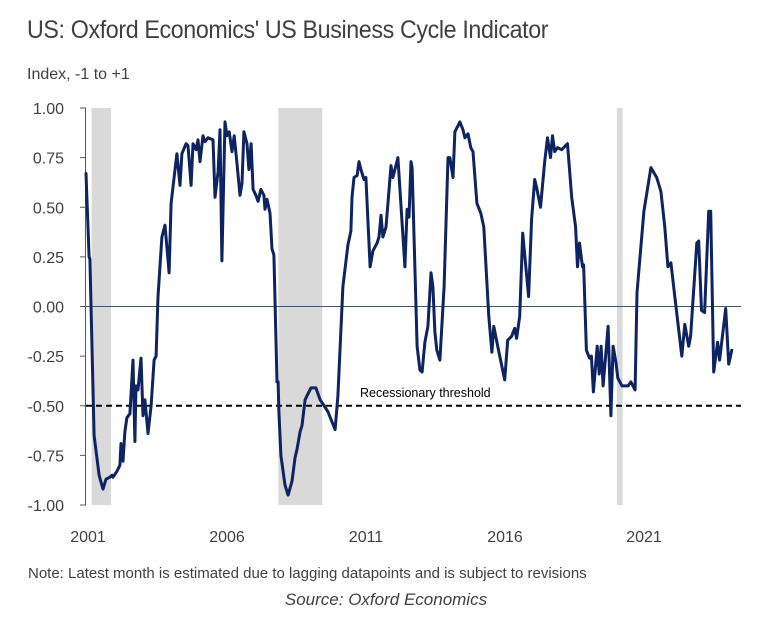 This screenshot has height=631, width=772. What do you see at coordinates (88, 537) in the screenshot?
I see `x-tick-label: 2001` at bounding box center [88, 537].